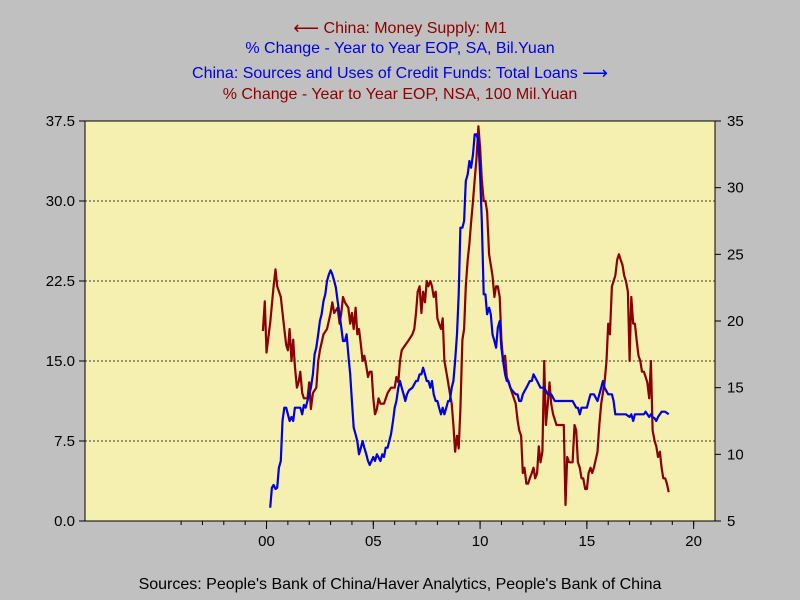 The image size is (800, 600). Describe the element at coordinates (64, 441) in the screenshot. I see `y-left-tick-label: 7.5` at that location.